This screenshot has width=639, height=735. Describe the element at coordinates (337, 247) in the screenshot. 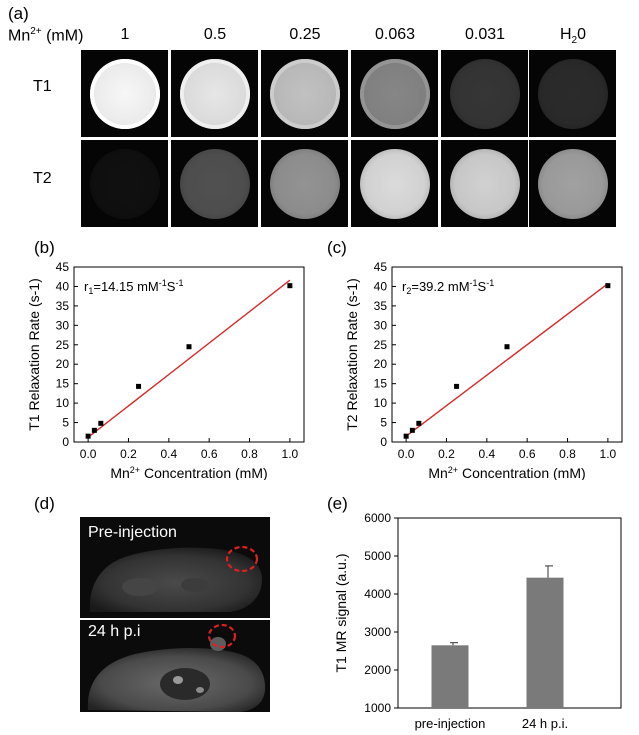

I see `panel-c-label: (c)` at that location.